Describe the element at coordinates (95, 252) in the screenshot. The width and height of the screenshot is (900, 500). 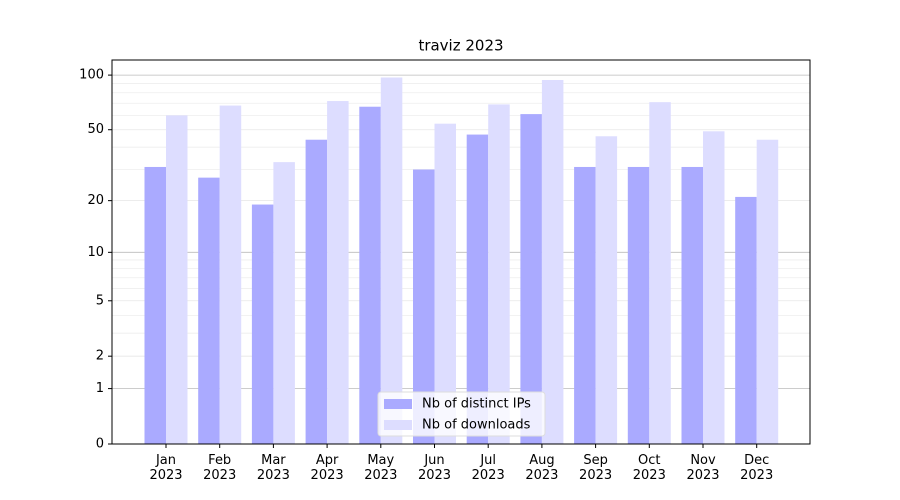
I see `y-tick-label: 10` at that location.